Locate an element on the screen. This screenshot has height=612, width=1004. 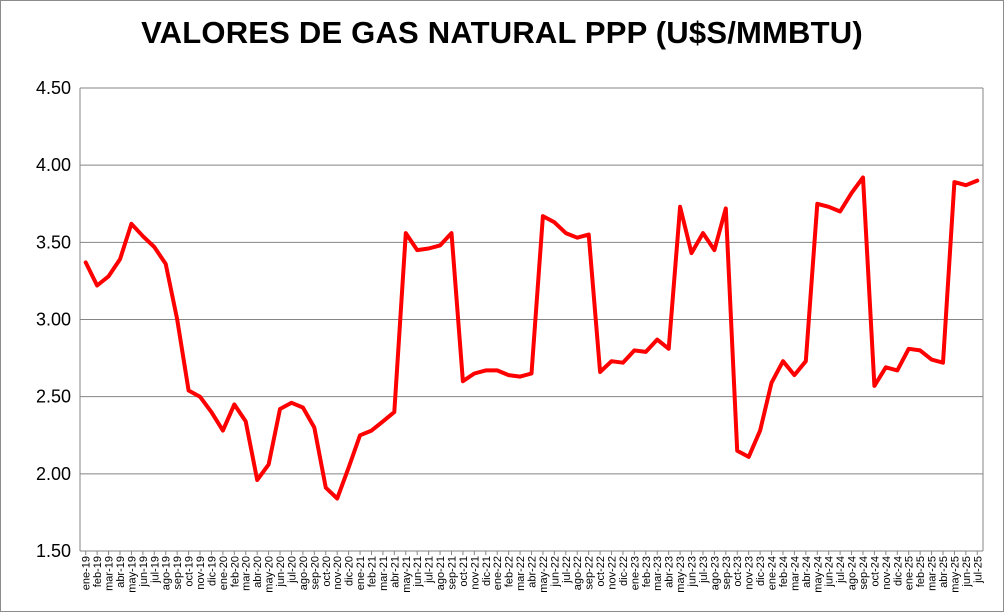
x-tick-label: feb-23 is located at coordinates (647, 571).